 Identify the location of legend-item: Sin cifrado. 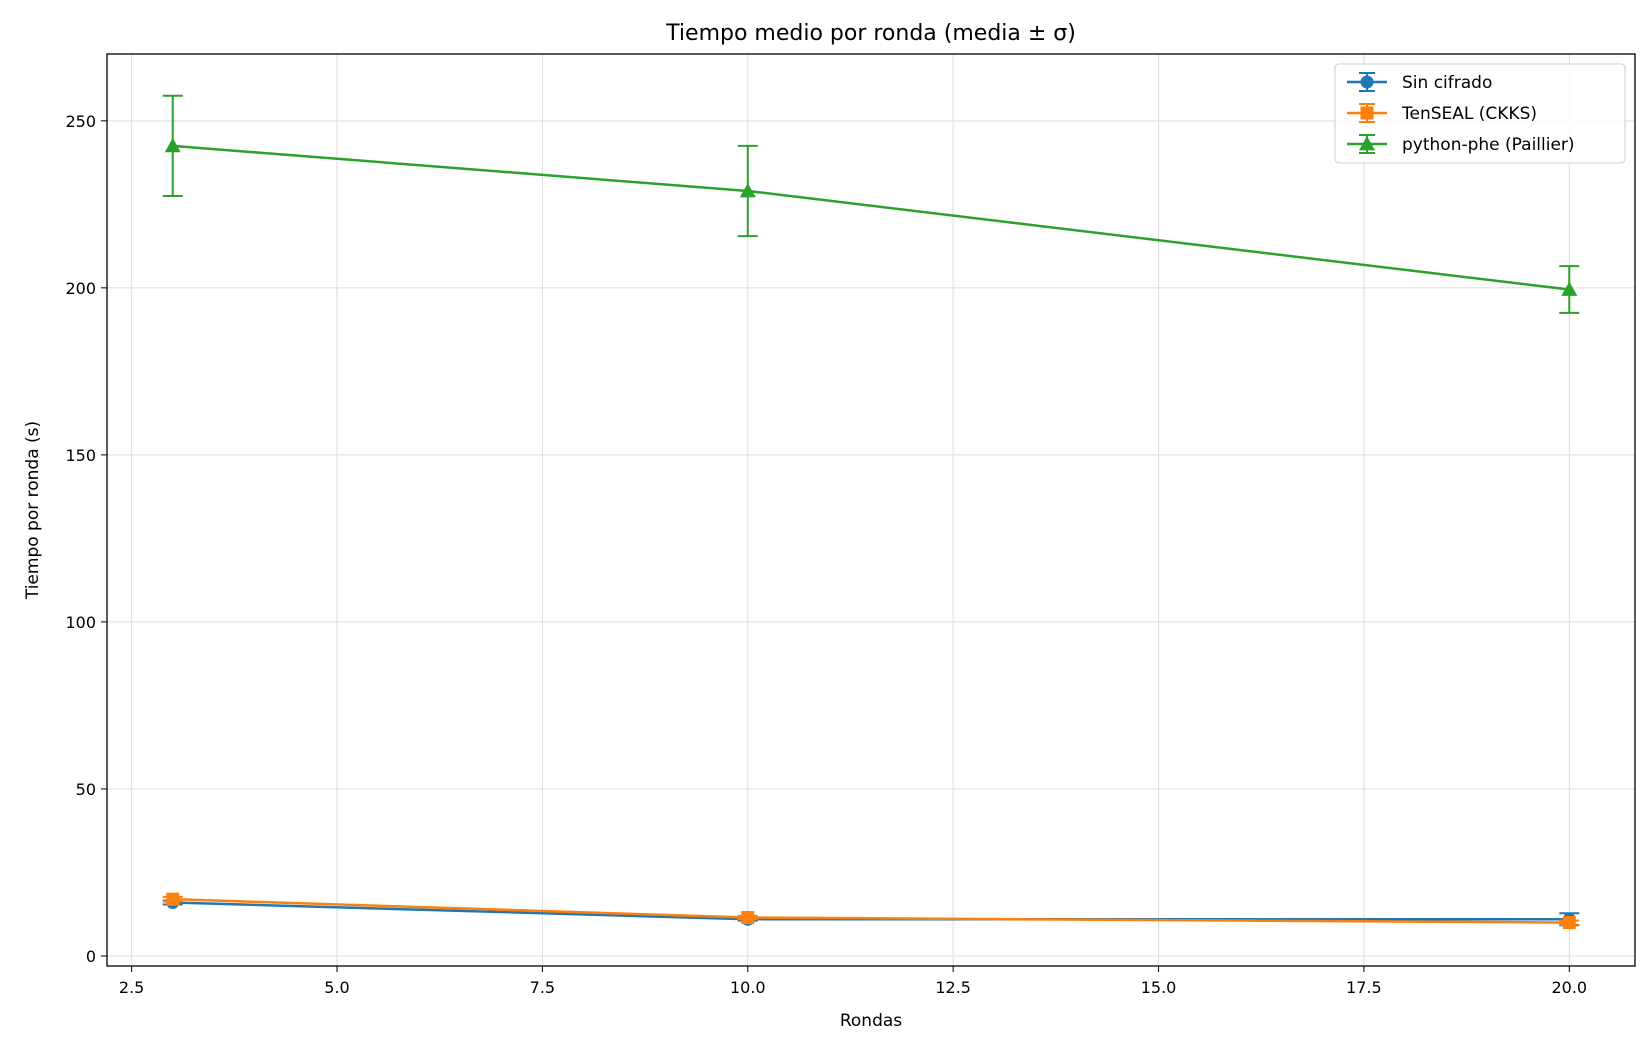
(1419, 82).